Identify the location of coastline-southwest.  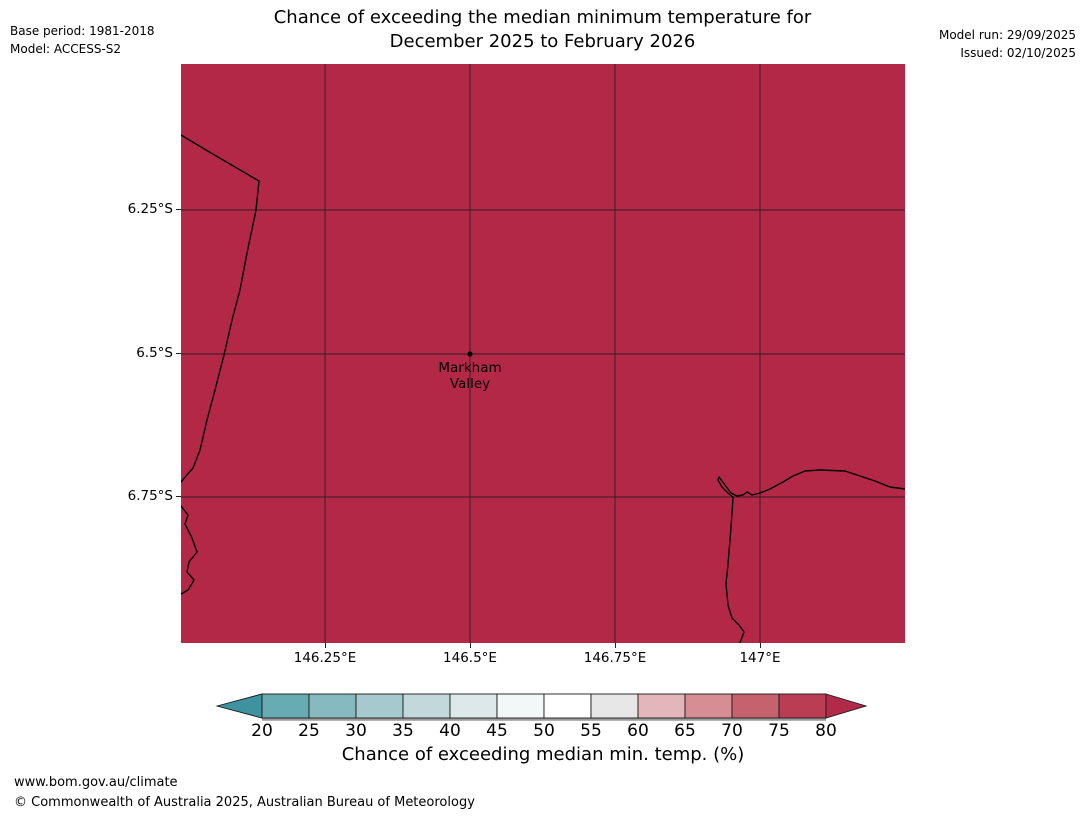
(189, 550).